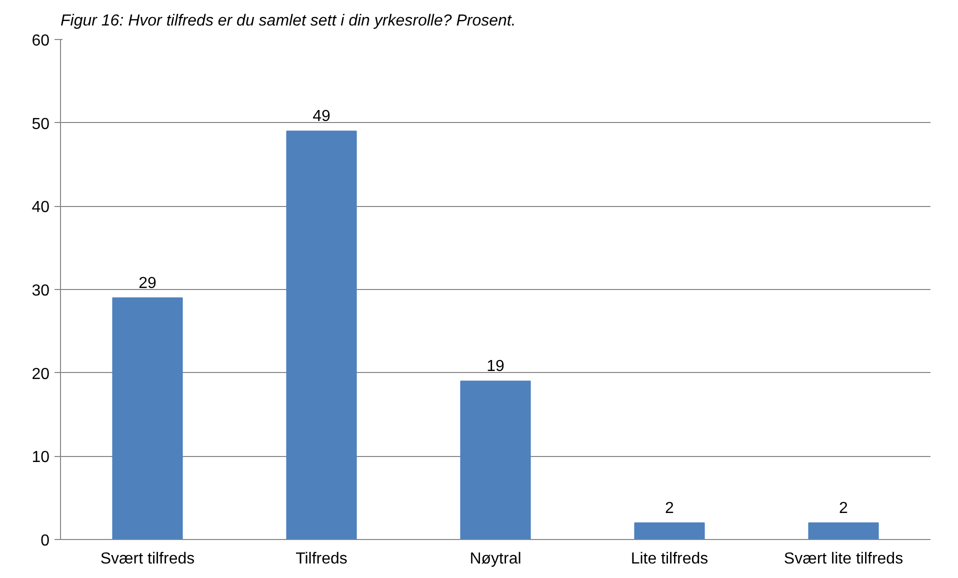  I want to click on y-tick-label: 60, so click(41, 41).